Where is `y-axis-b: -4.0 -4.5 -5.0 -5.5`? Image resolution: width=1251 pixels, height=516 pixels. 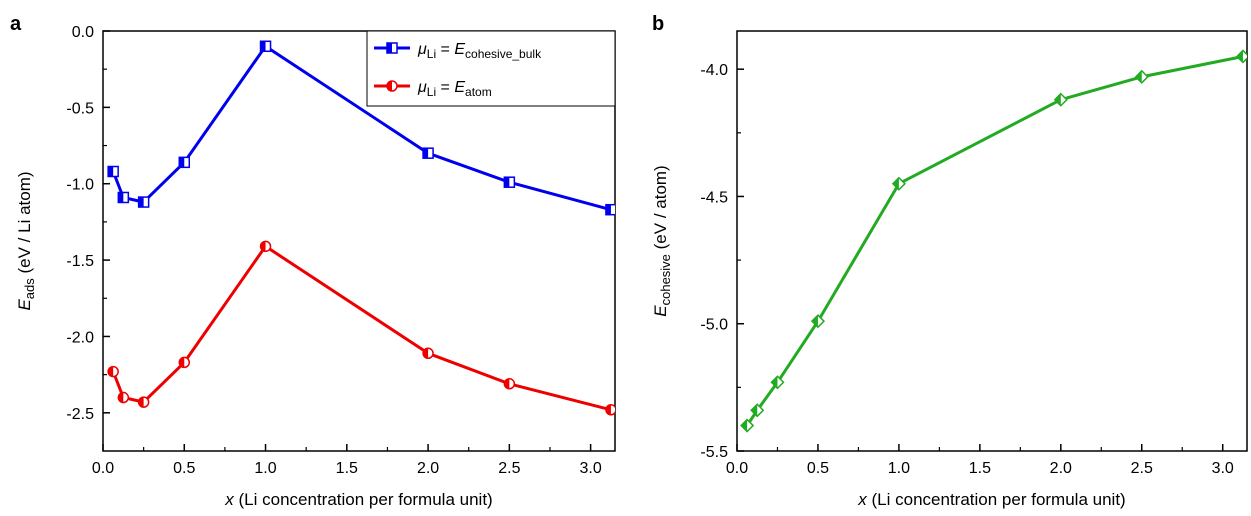 y-axis-b: -4.0 -4.5 -5.0 -5.5 is located at coordinates (722, 261).